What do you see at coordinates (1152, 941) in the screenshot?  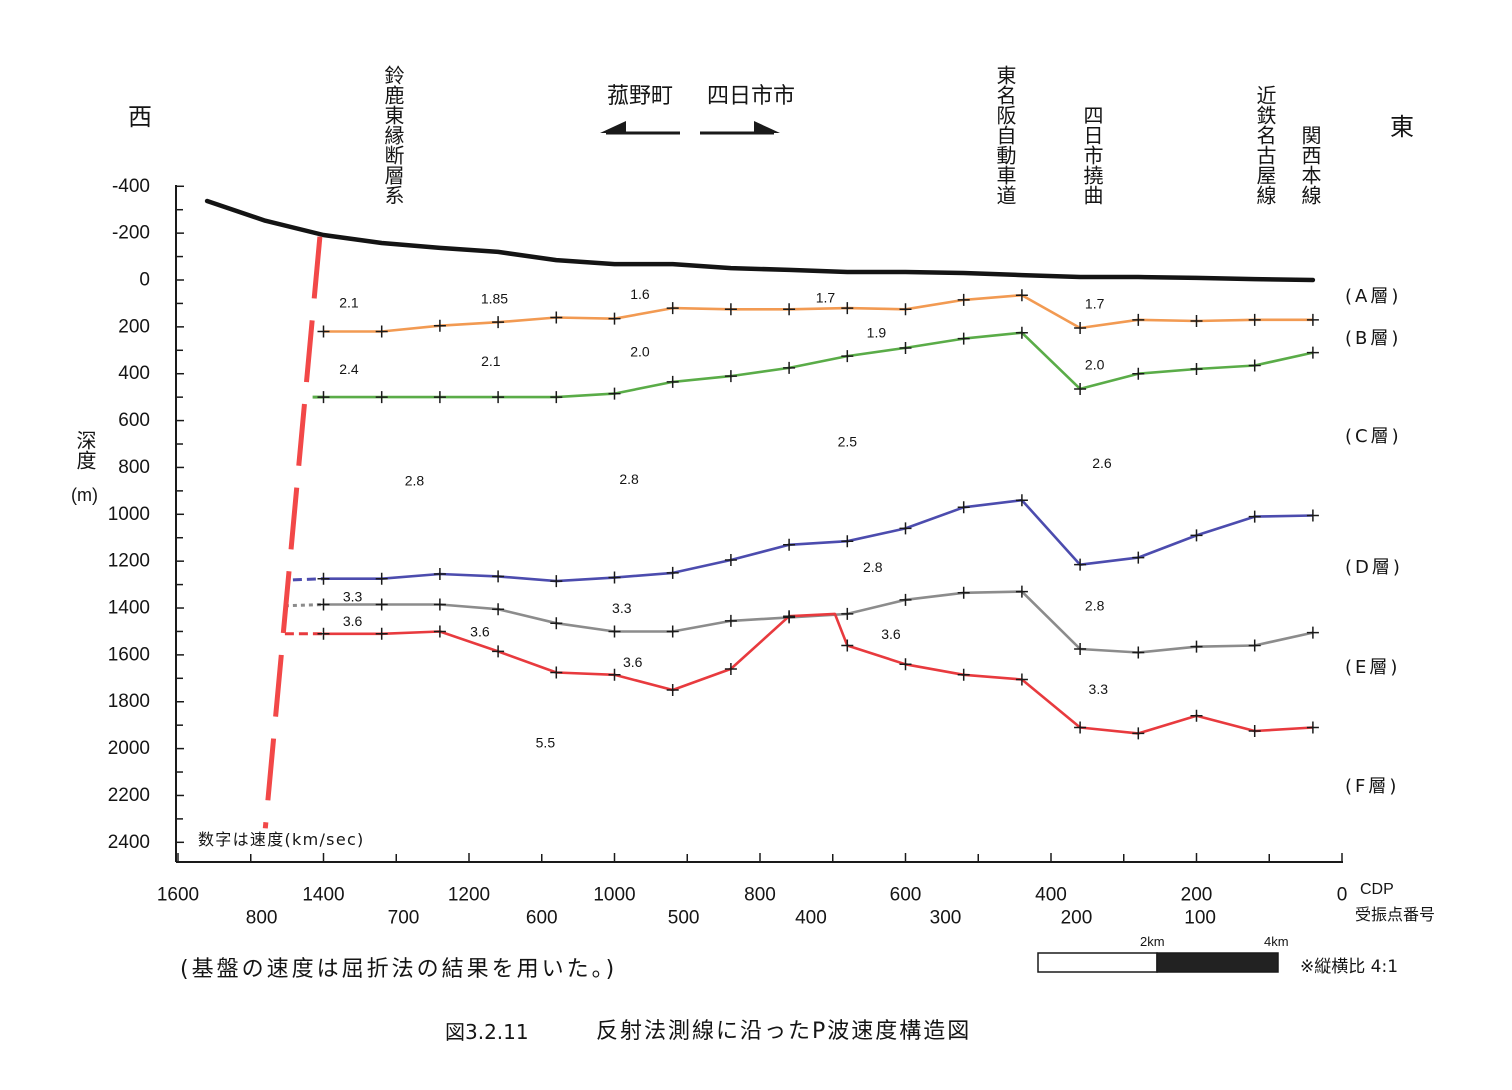 I see `scale-bar-2km-label: 2km` at bounding box center [1152, 941].